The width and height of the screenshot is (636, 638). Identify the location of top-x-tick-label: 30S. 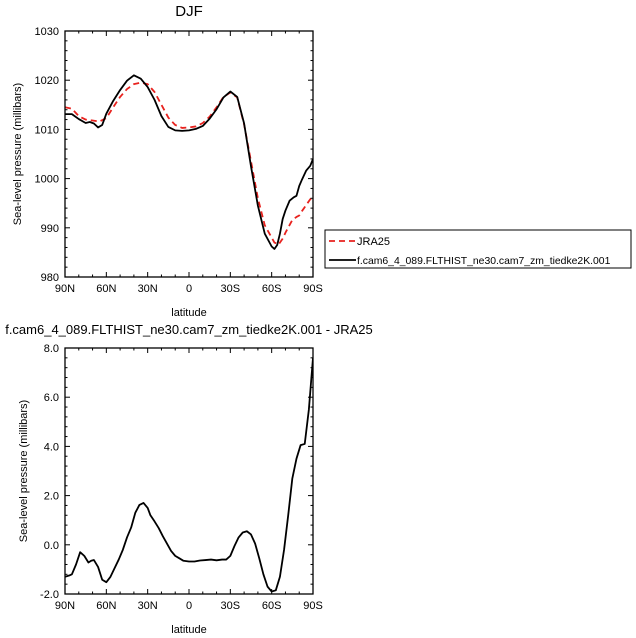
(231, 289).